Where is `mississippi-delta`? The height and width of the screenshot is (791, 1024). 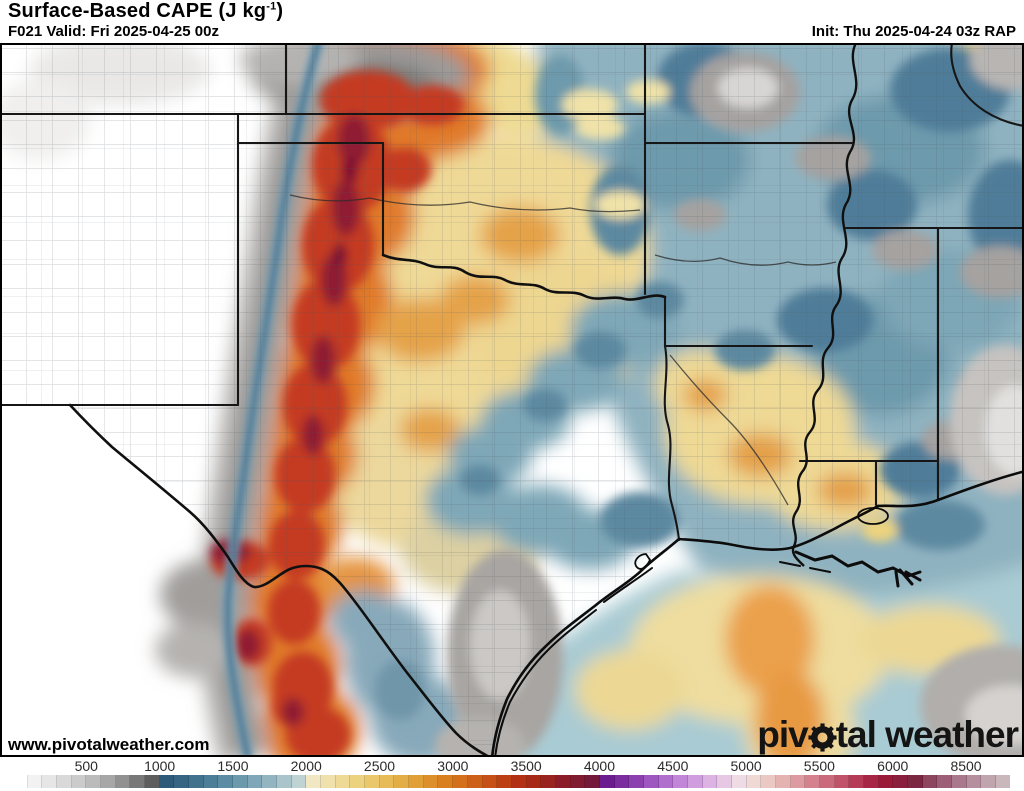 mississippi-delta is located at coordinates (858, 569).